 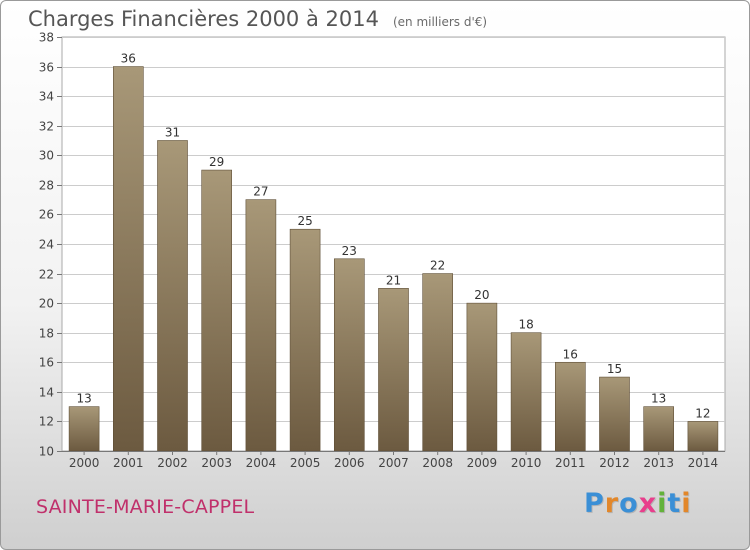 What do you see at coordinates (46, 38) in the screenshot?
I see `y-tick-label: 38` at bounding box center [46, 38].